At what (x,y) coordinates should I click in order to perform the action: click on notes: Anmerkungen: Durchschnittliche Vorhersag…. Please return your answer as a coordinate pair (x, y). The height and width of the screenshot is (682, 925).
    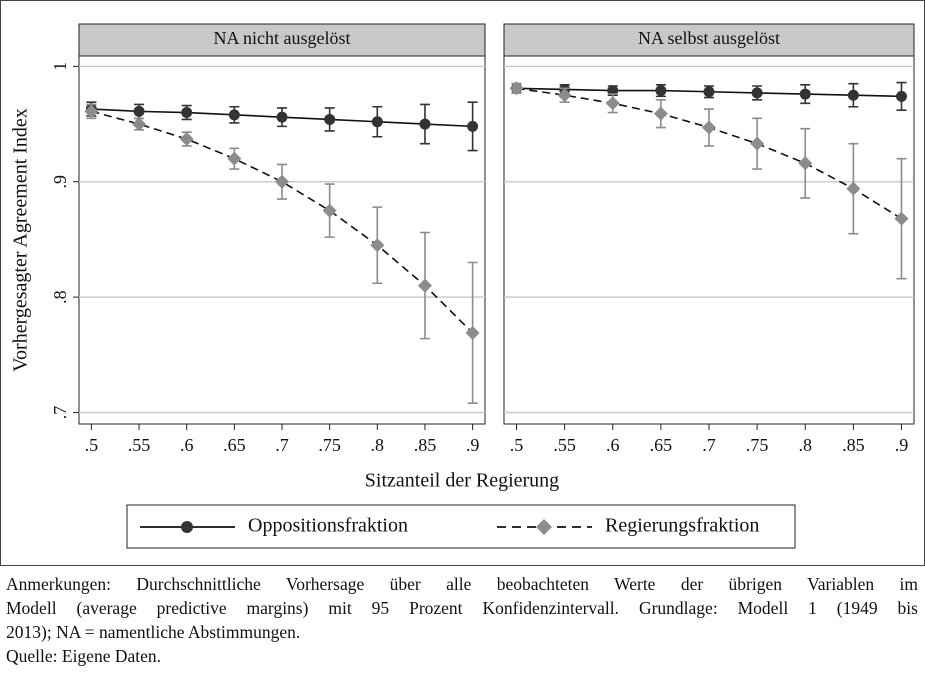
    Looking at the image, I should click on (462, 620).